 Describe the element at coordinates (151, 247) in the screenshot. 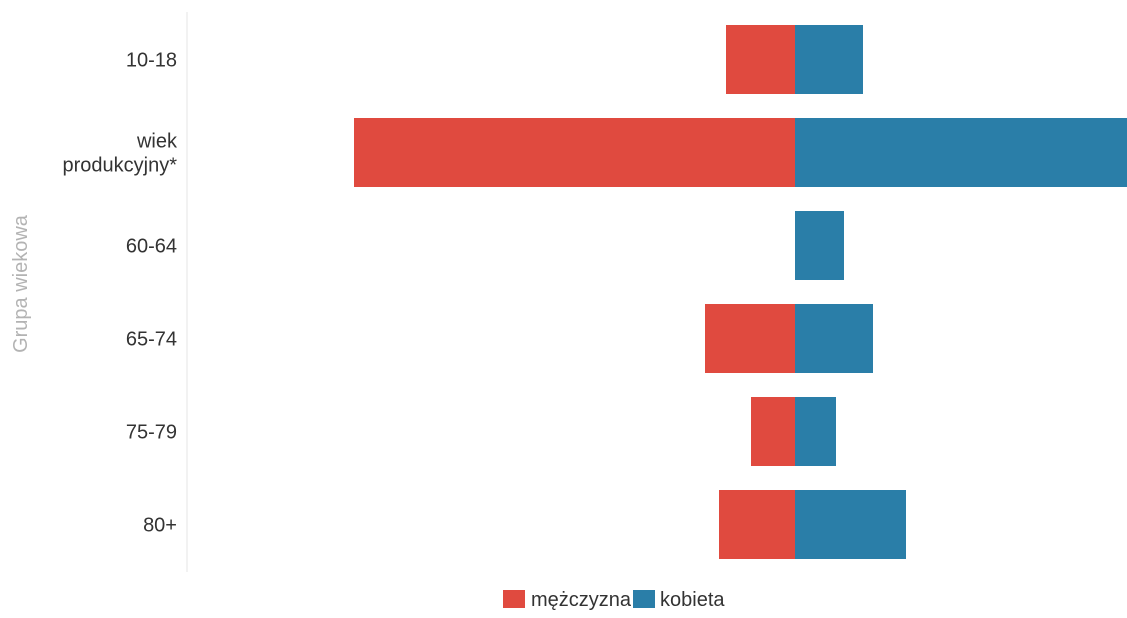

I see `y-tick-label: 60-64` at that location.